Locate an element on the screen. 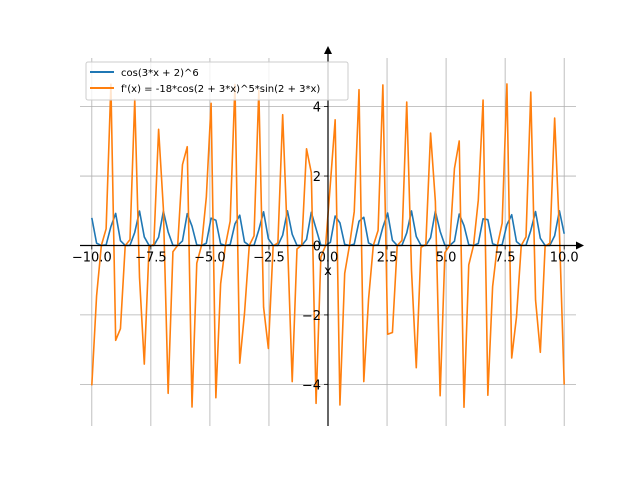 This screenshot has height=480, width=640. y-tick-label-4: 4 is located at coordinates (317, 108).